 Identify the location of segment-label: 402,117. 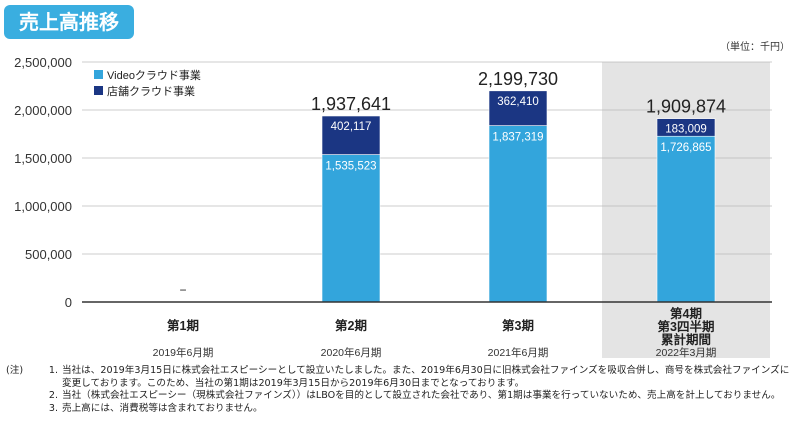
(351, 127).